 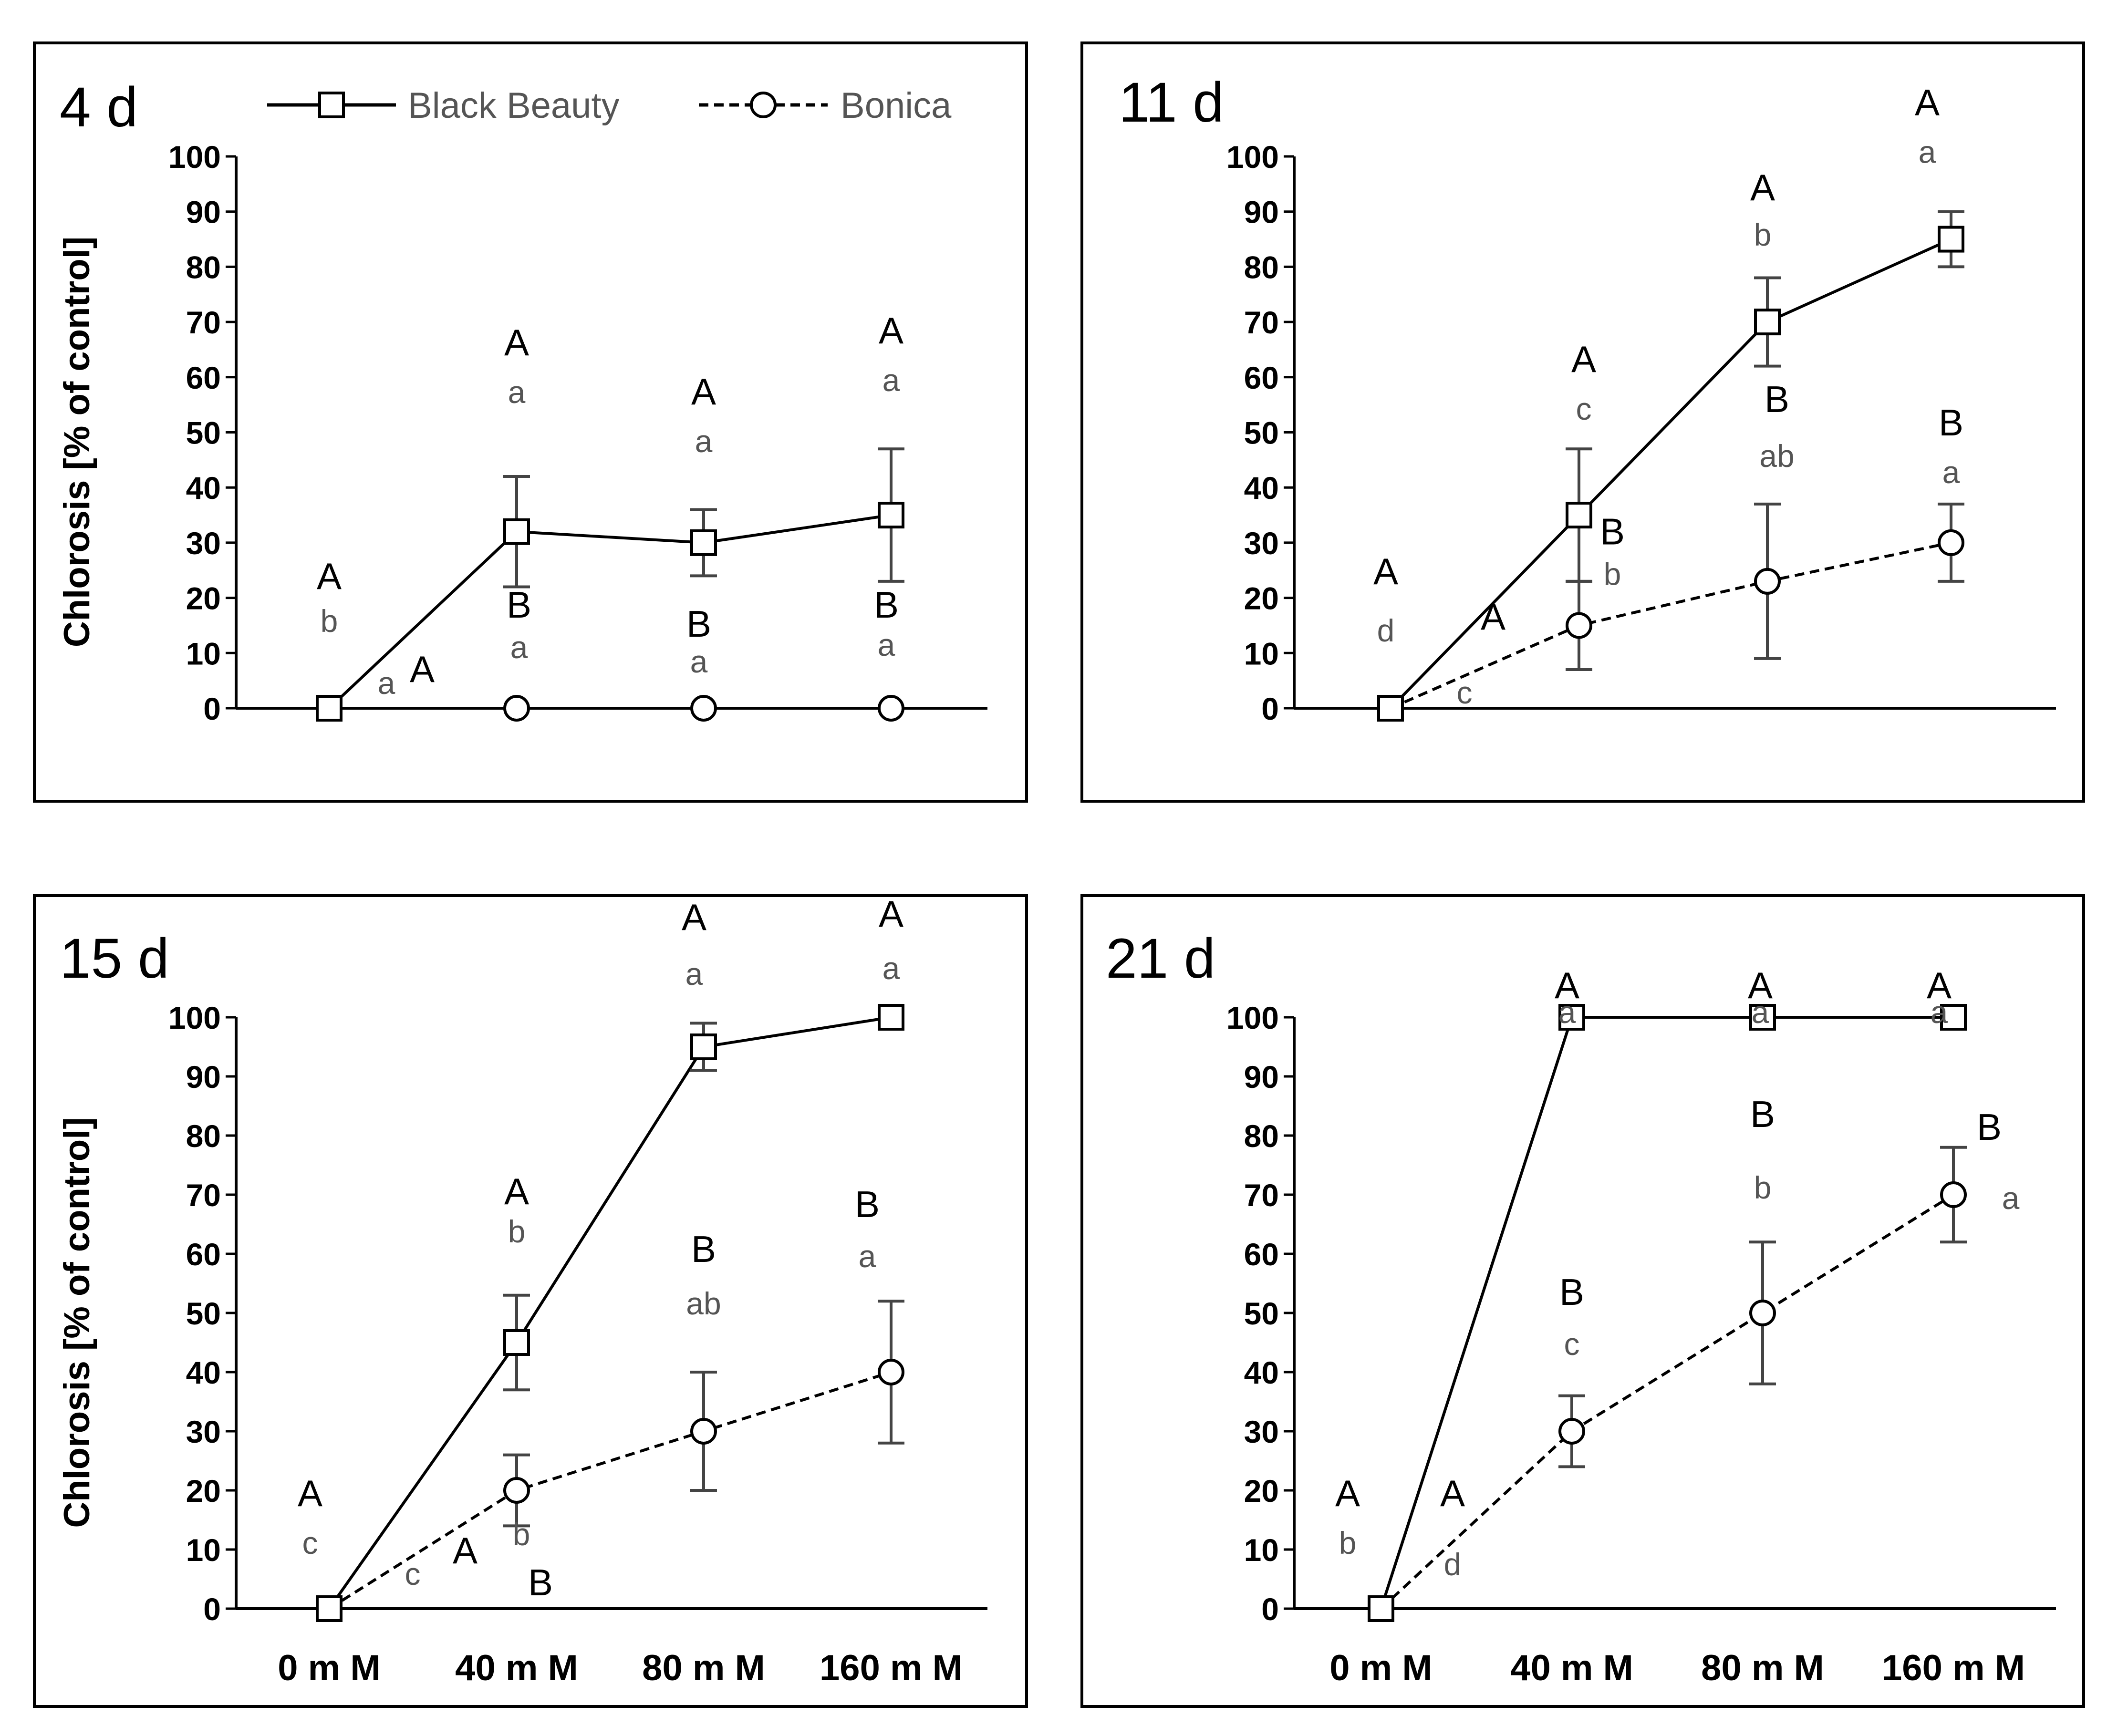 I want to click on significance-letter-lower: d, so click(x=1453, y=1565).